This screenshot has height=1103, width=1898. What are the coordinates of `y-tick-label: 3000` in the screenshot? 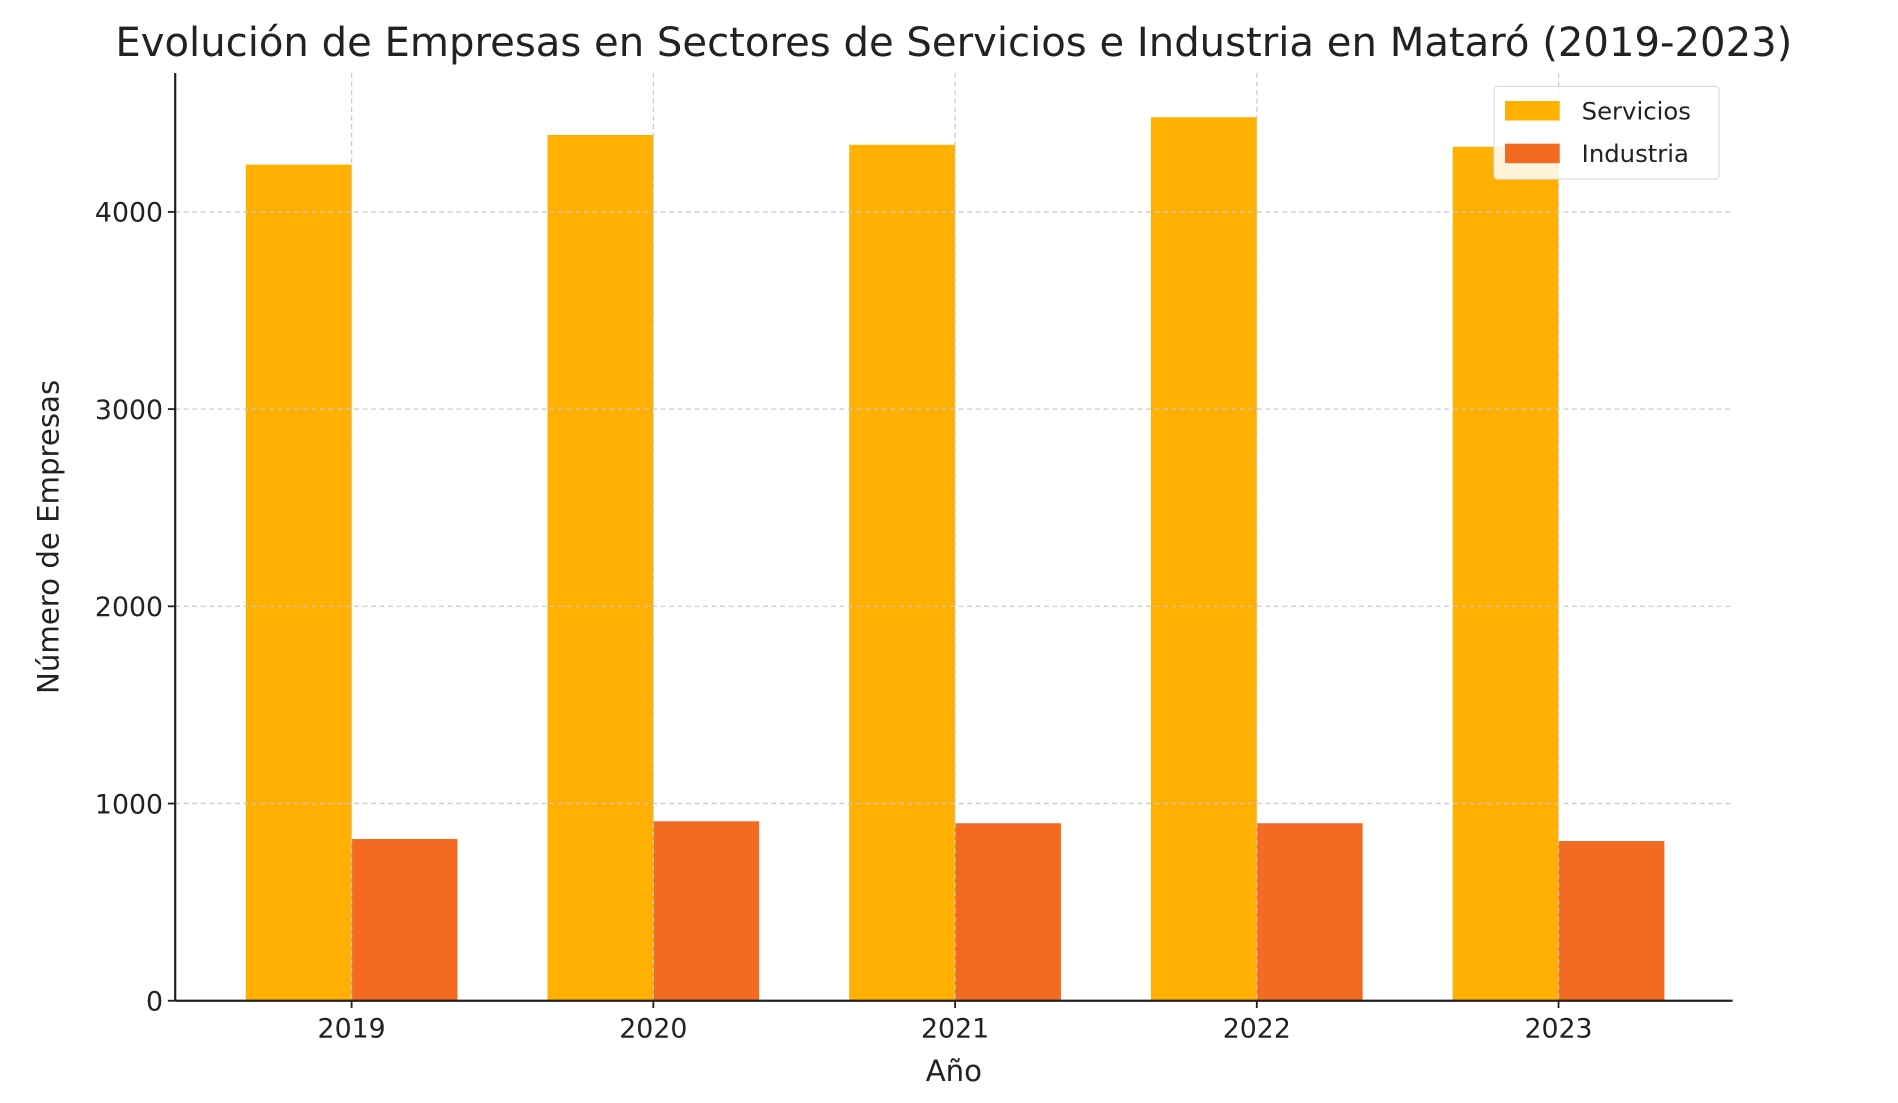 It's located at (129, 410).